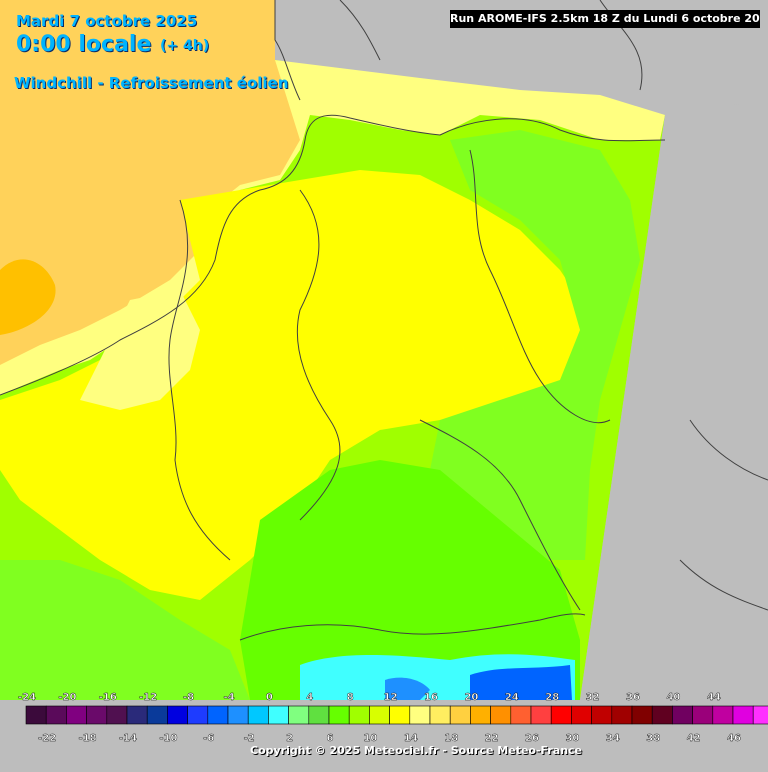 Image resolution: width=768 pixels, height=772 pixels. I want to click on legend-label-bottom: -18, so click(88, 738).